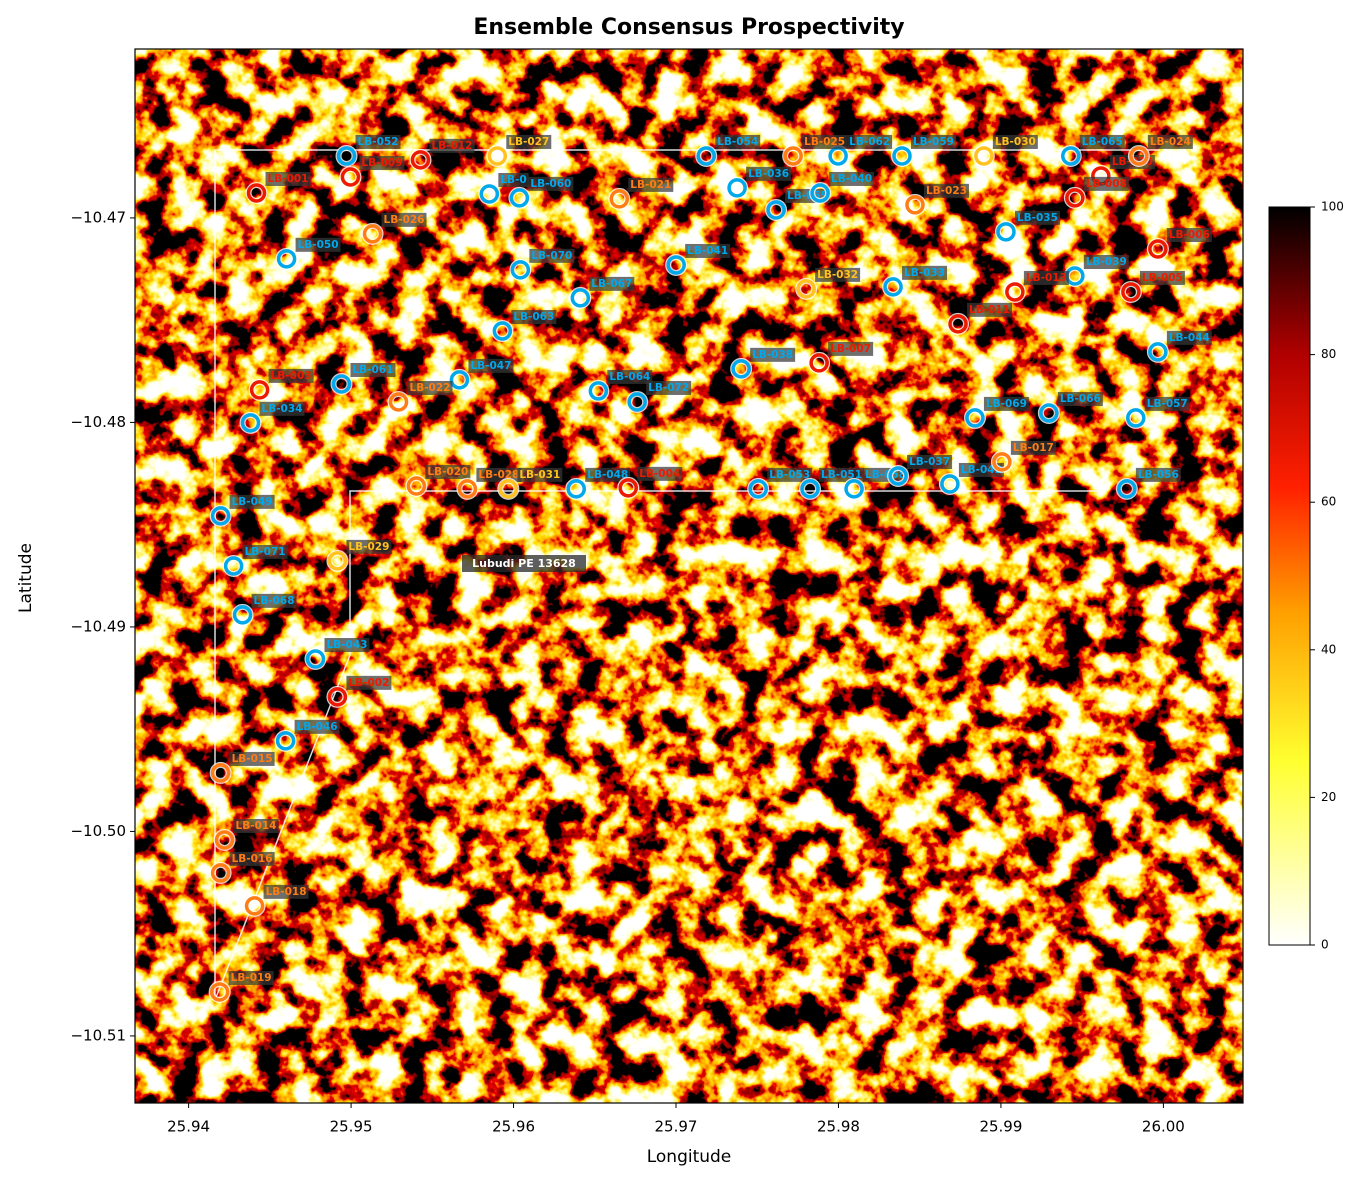 This screenshot has width=1367, height=1182. I want to click on colorbar, so click(1289, 576).